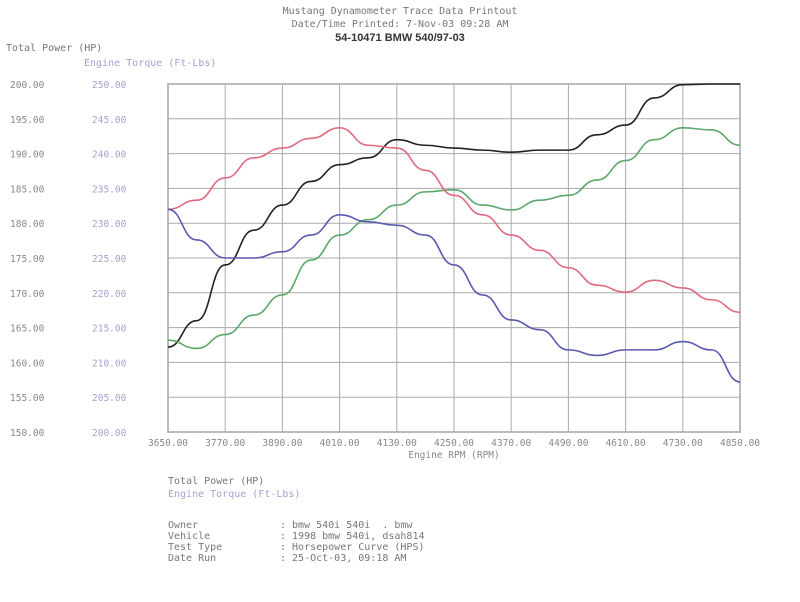  Describe the element at coordinates (397, 443) in the screenshot. I see `x-tick-label: 4130.00` at that location.